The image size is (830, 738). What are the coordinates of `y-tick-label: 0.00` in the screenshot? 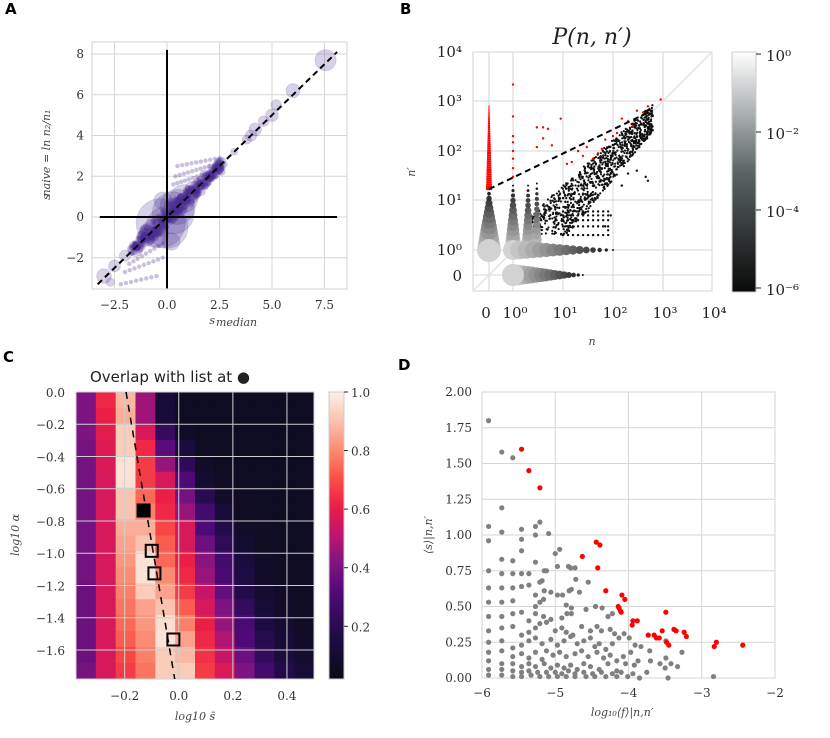 It's located at (458, 678).